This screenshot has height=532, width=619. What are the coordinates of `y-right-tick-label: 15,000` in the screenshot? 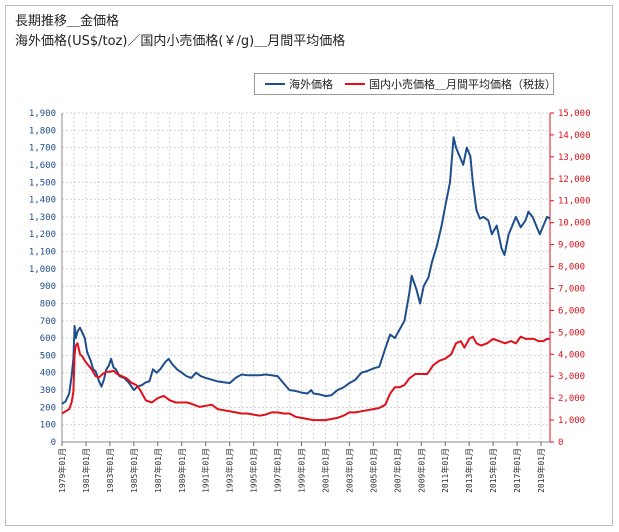 It's located at (574, 114).